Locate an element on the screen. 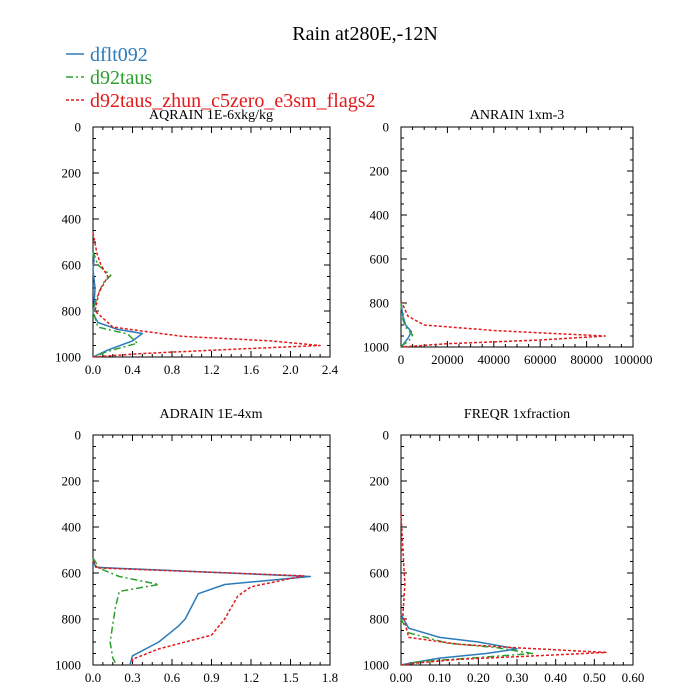 This screenshot has height=700, width=700. x-tick-label: 0.9 is located at coordinates (211, 677).